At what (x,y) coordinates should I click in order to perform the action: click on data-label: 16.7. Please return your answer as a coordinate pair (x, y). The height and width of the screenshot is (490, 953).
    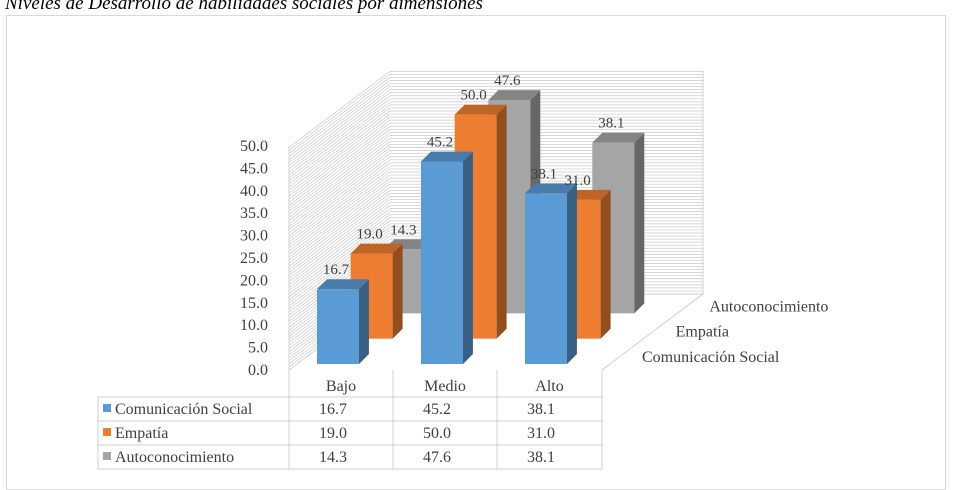
    Looking at the image, I should click on (336, 270).